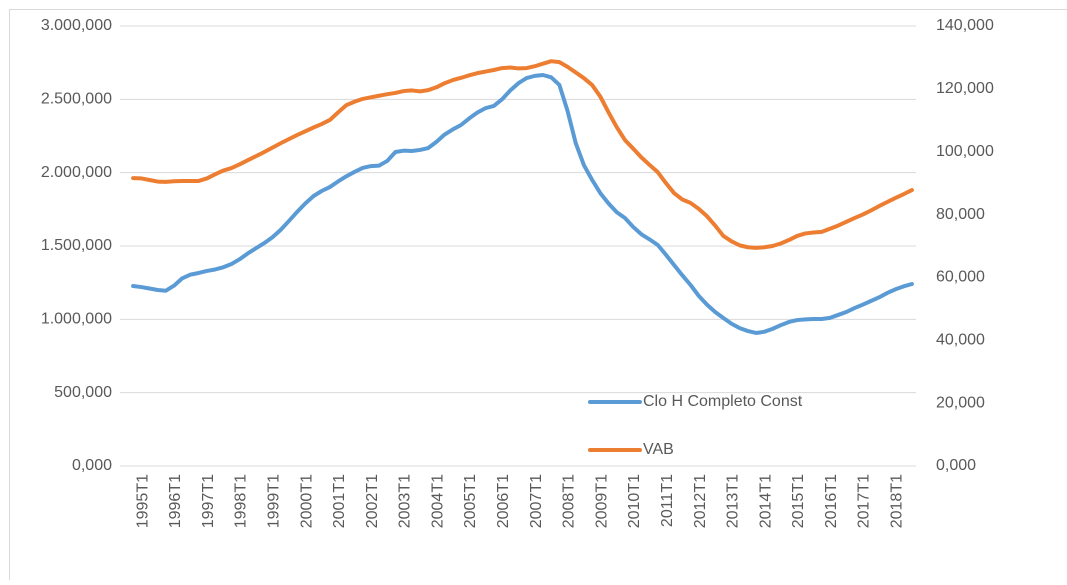 Image resolution: width=1067 pixels, height=585 pixels. I want to click on x-tick-label: 2001T1, so click(339, 501).